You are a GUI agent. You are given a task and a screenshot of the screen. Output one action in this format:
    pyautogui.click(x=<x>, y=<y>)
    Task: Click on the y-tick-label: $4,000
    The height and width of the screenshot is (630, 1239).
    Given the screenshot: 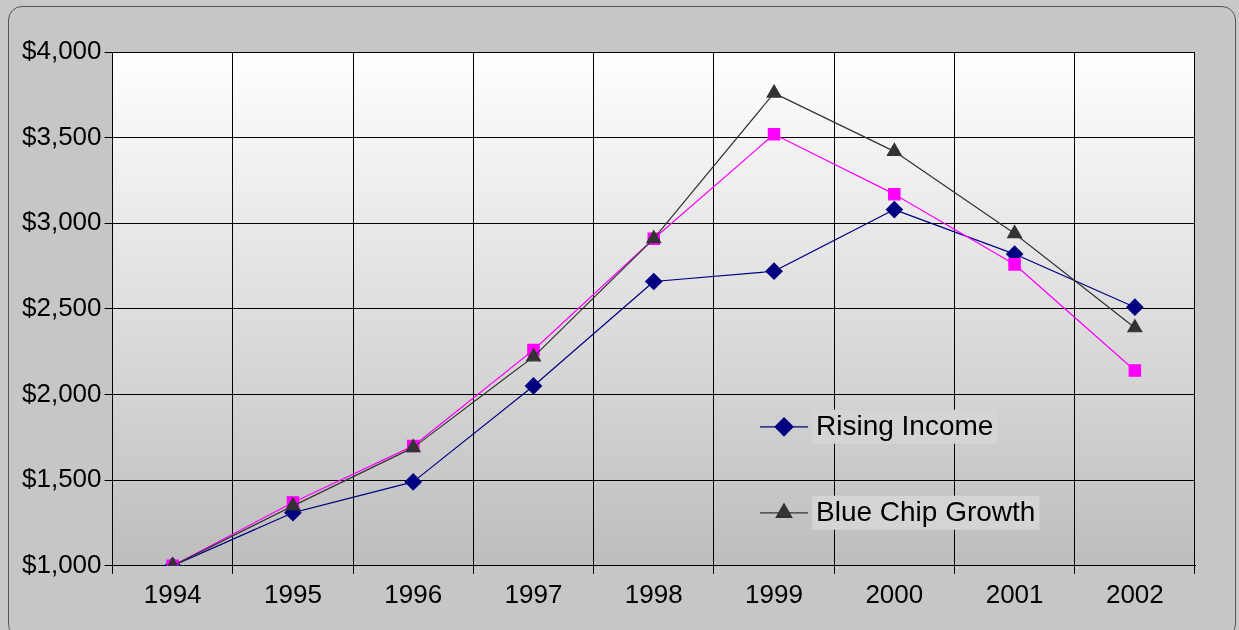 What is the action you would take?
    pyautogui.click(x=61, y=50)
    